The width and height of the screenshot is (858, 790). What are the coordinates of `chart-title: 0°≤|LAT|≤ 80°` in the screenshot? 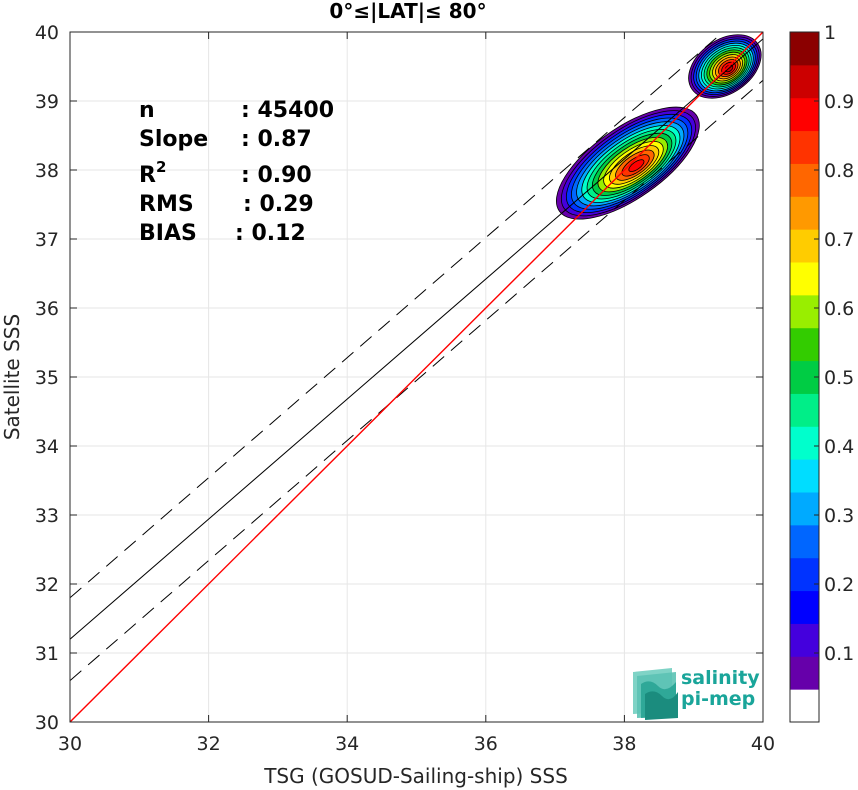 It's located at (407, 11).